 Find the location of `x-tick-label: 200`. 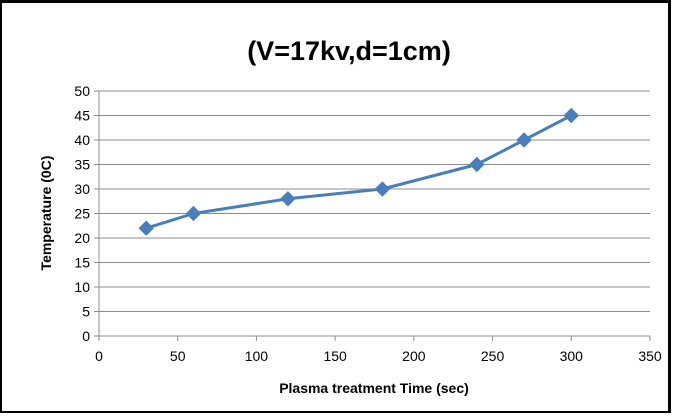

x-tick-label: 200 is located at coordinates (414, 356).